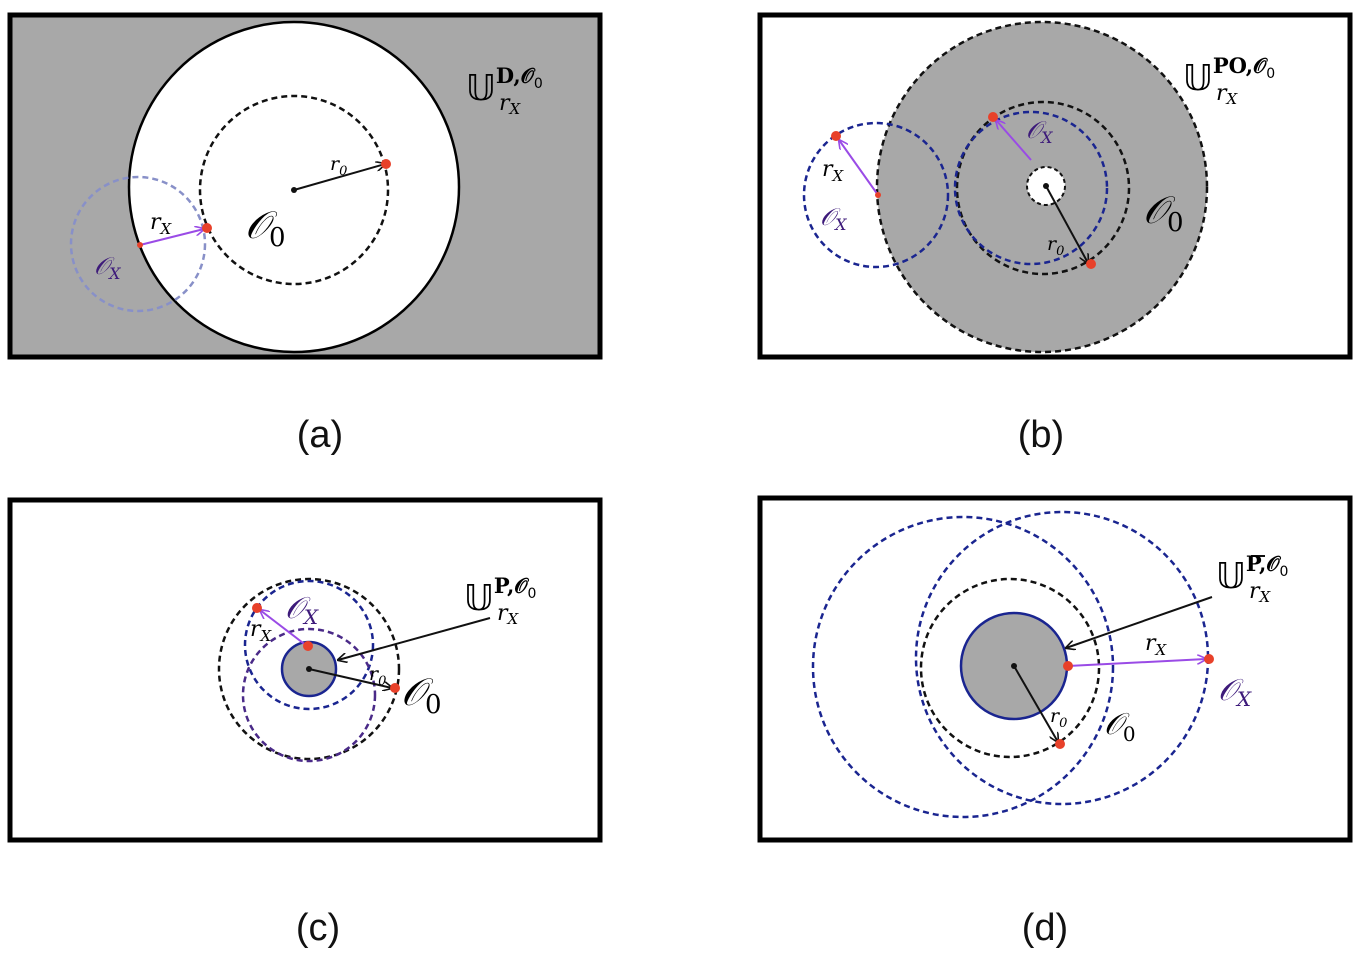 The height and width of the screenshot is (969, 1366). I want to click on panel-b-ox-point, so click(878, 195).